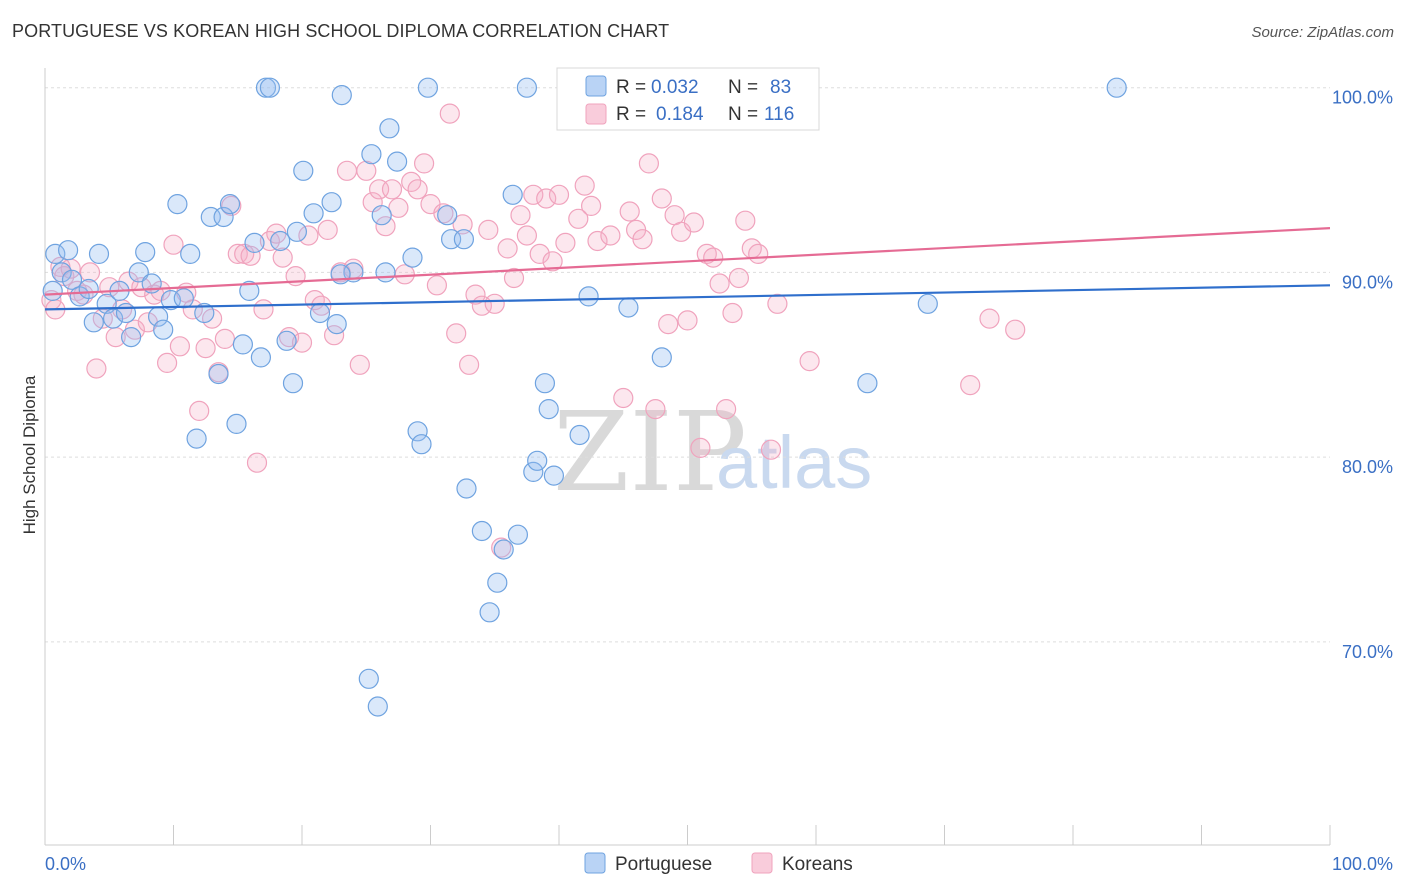  What do you see at coordinates (65, 864) in the screenshot?
I see `x-tick-label-min: 0.0%` at bounding box center [65, 864].